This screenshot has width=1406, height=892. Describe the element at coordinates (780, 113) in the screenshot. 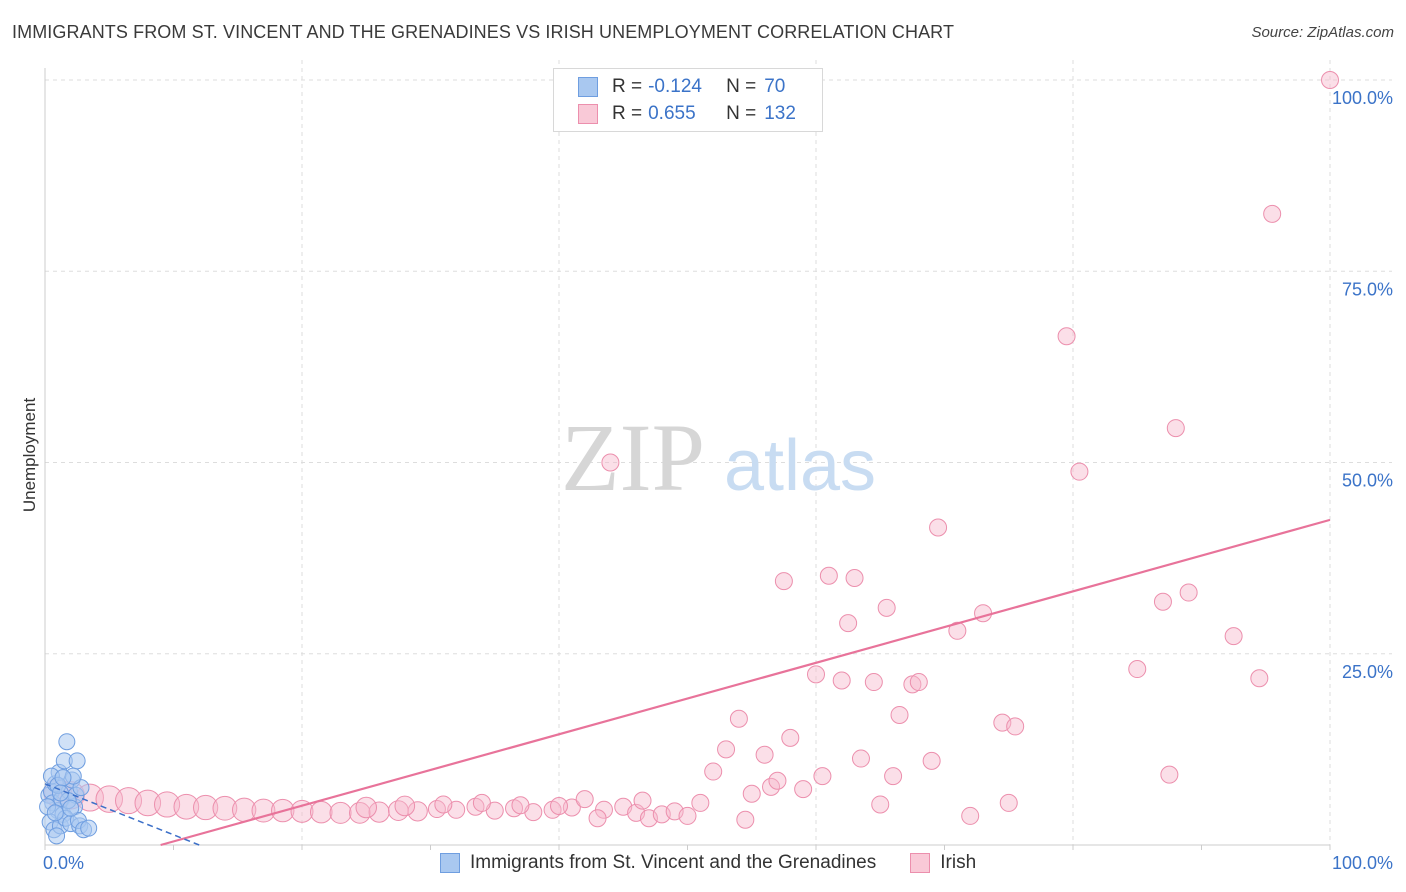

I see `legend-n-value: 132` at that location.